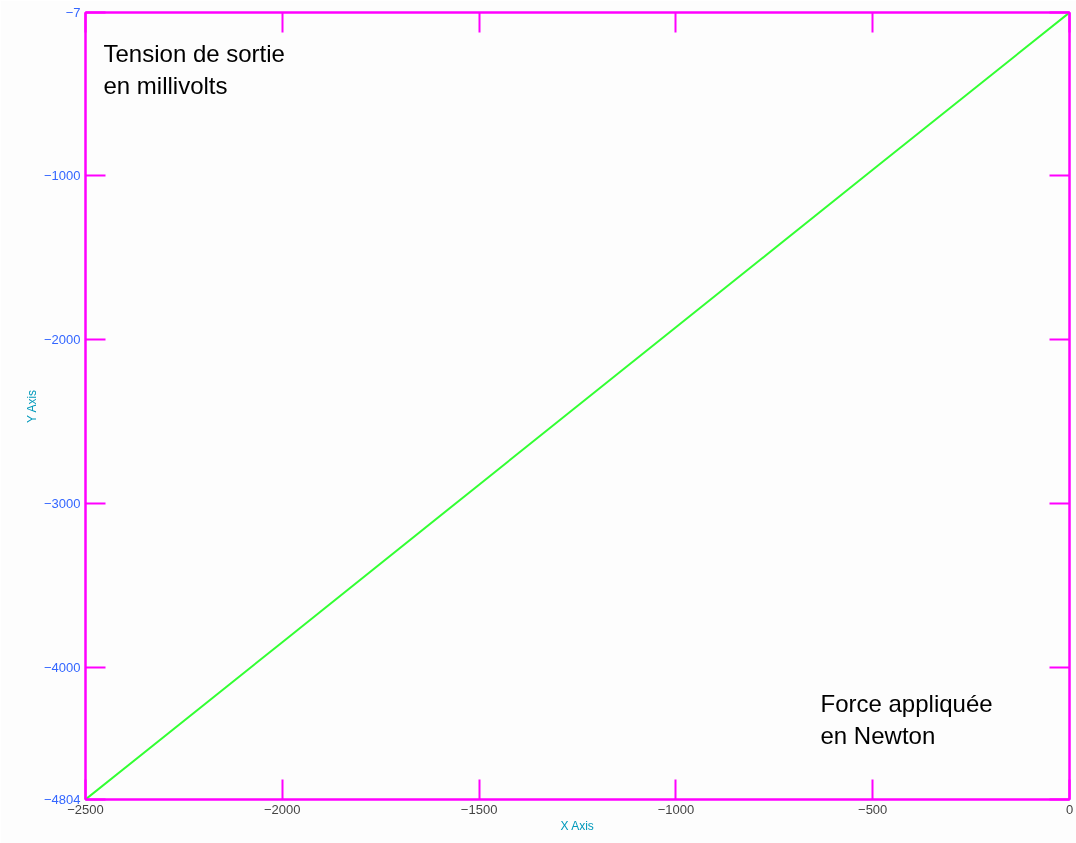  I want to click on x-tick-label: −1000, so click(676, 809).